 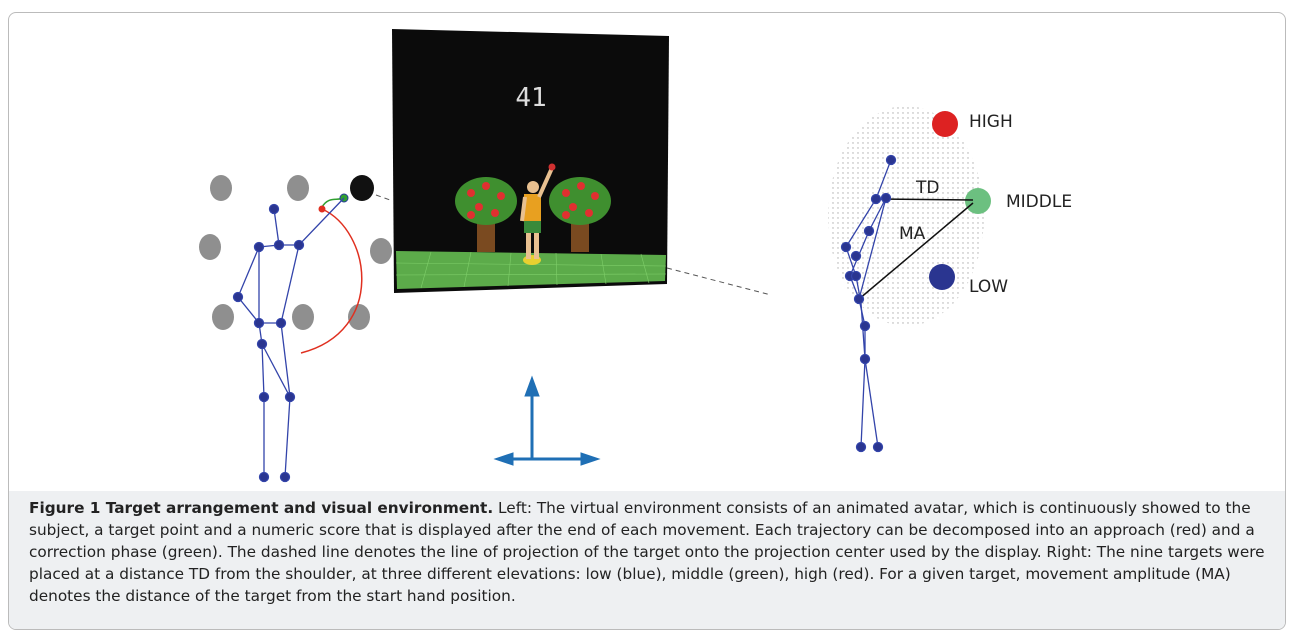 What do you see at coordinates (530, 98) in the screenshot?
I see `score: 41` at bounding box center [530, 98].